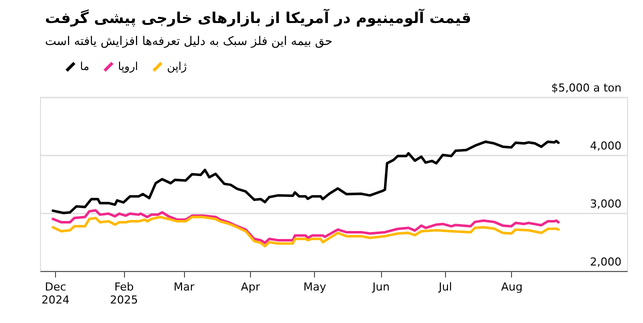  Describe the element at coordinates (128, 66) in the screenshot. I see `legend-label: اروپا` at that location.